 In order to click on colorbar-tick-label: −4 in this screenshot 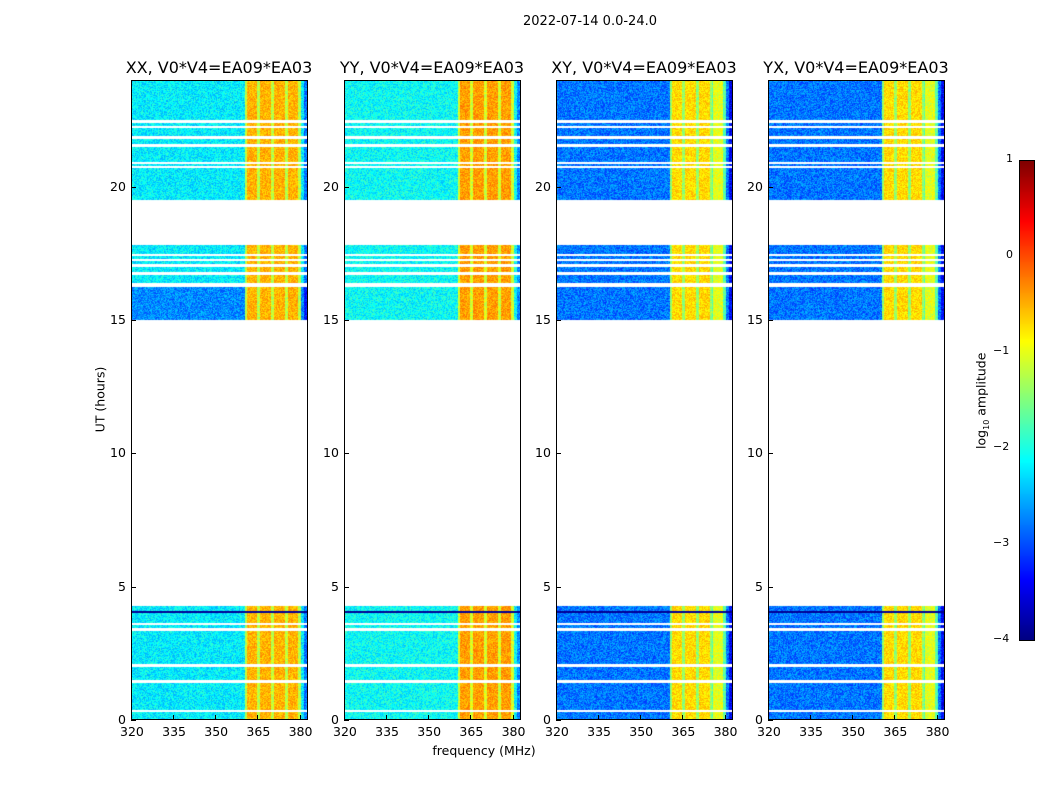, I will do `click(1001, 638)`.